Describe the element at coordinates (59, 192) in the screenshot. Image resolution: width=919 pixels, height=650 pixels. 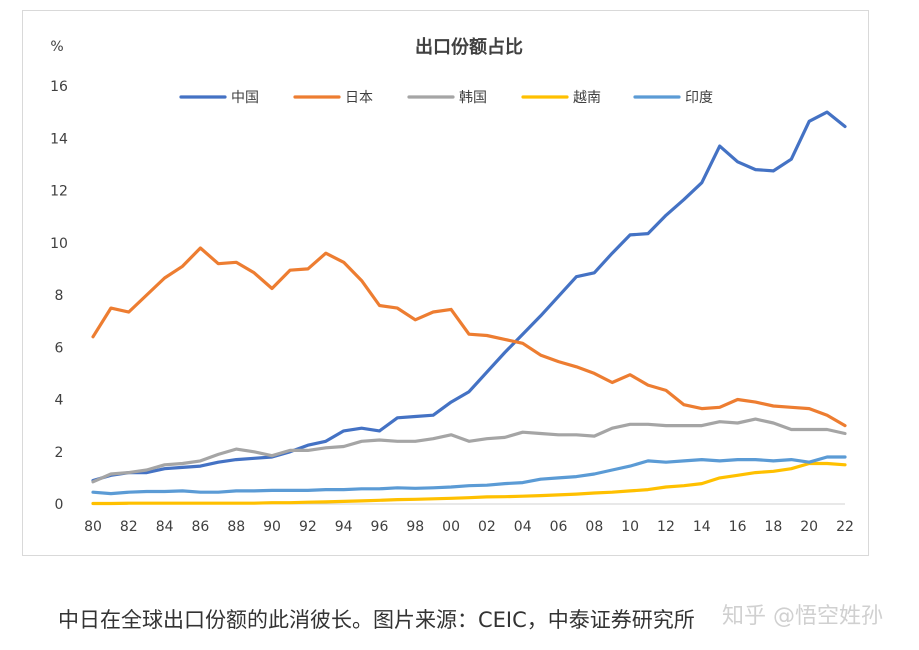
I see `y-tick-label: 12` at that location.